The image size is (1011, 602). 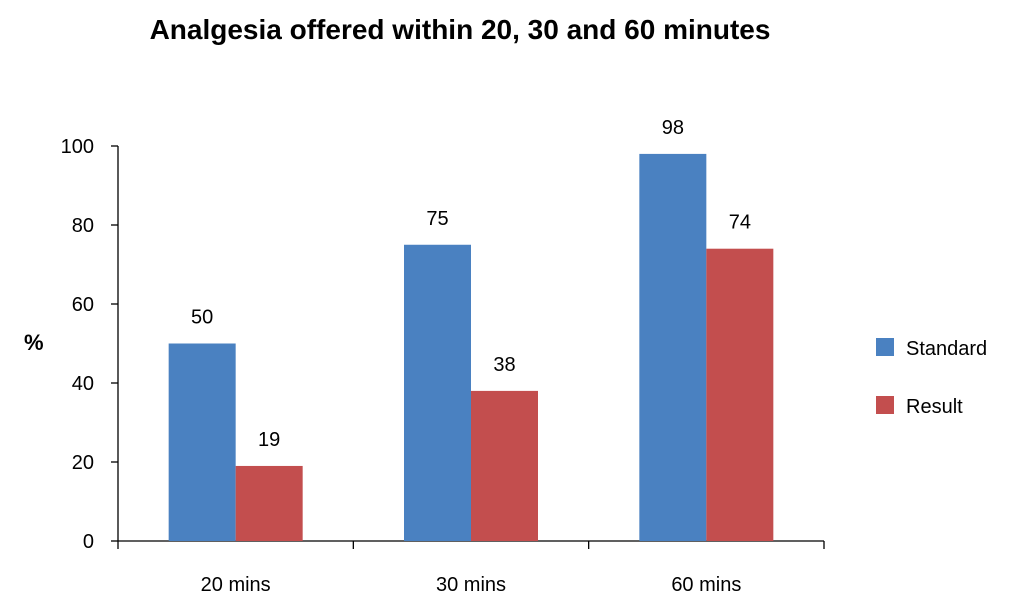 I want to click on legend-swatch-standard, so click(x=885, y=347).